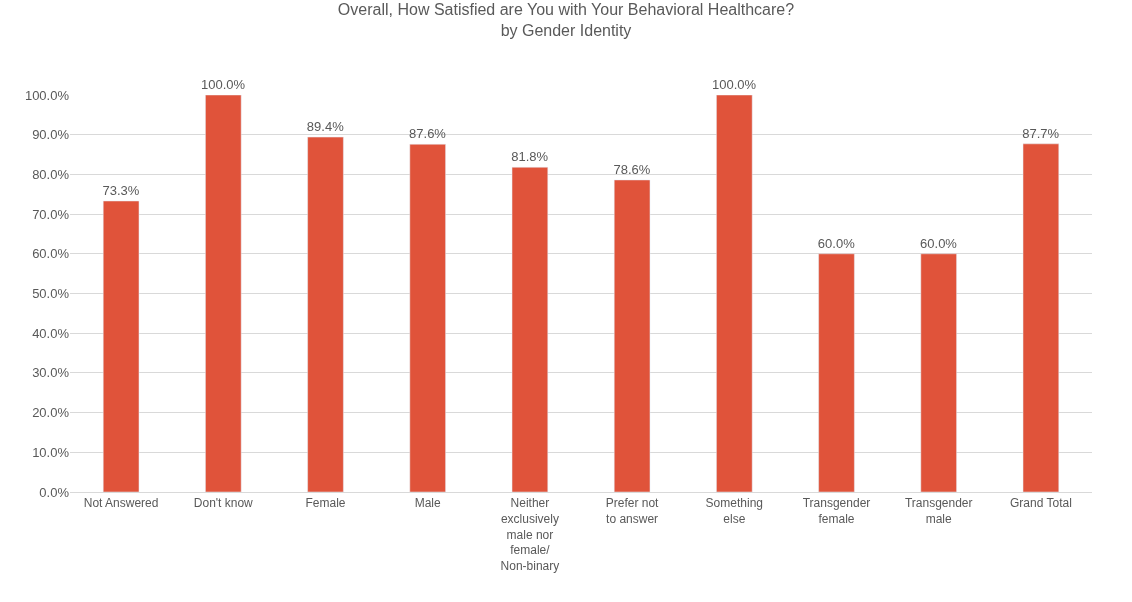 This screenshot has height=602, width=1132. Describe the element at coordinates (54, 492) in the screenshot. I see `y-tick-label: 0.0%` at that location.